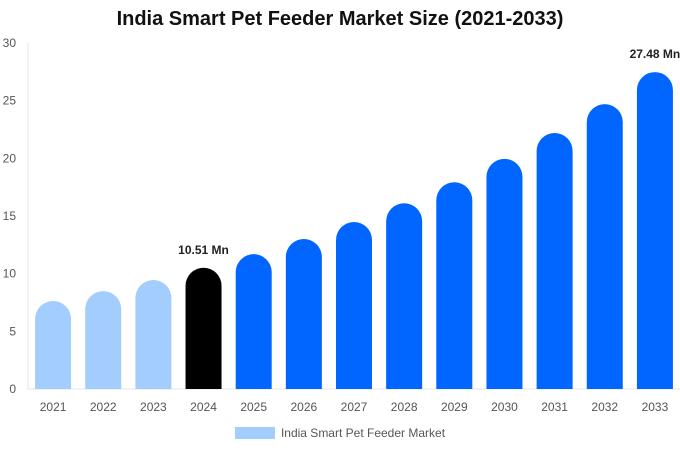 This screenshot has width=680, height=450. What do you see at coordinates (103, 340) in the screenshot?
I see `bar-2022` at bounding box center [103, 340].